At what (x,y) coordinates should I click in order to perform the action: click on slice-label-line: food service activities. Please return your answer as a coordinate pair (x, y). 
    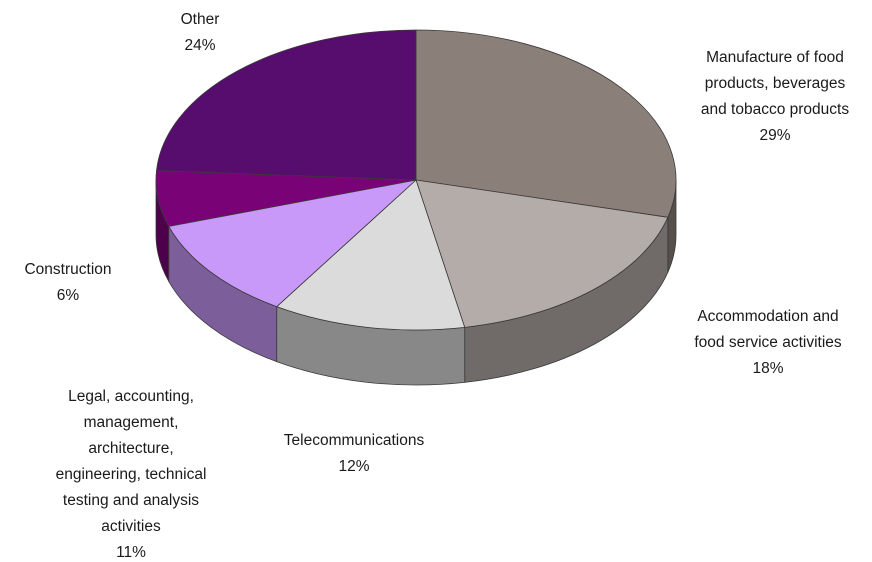
    Looking at the image, I should click on (768, 342).